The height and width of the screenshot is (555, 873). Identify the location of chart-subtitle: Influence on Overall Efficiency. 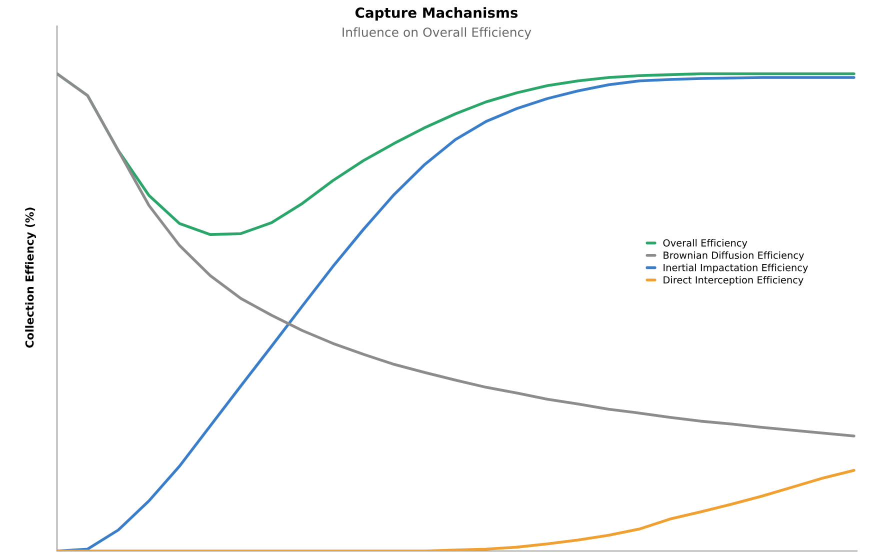
(437, 33).